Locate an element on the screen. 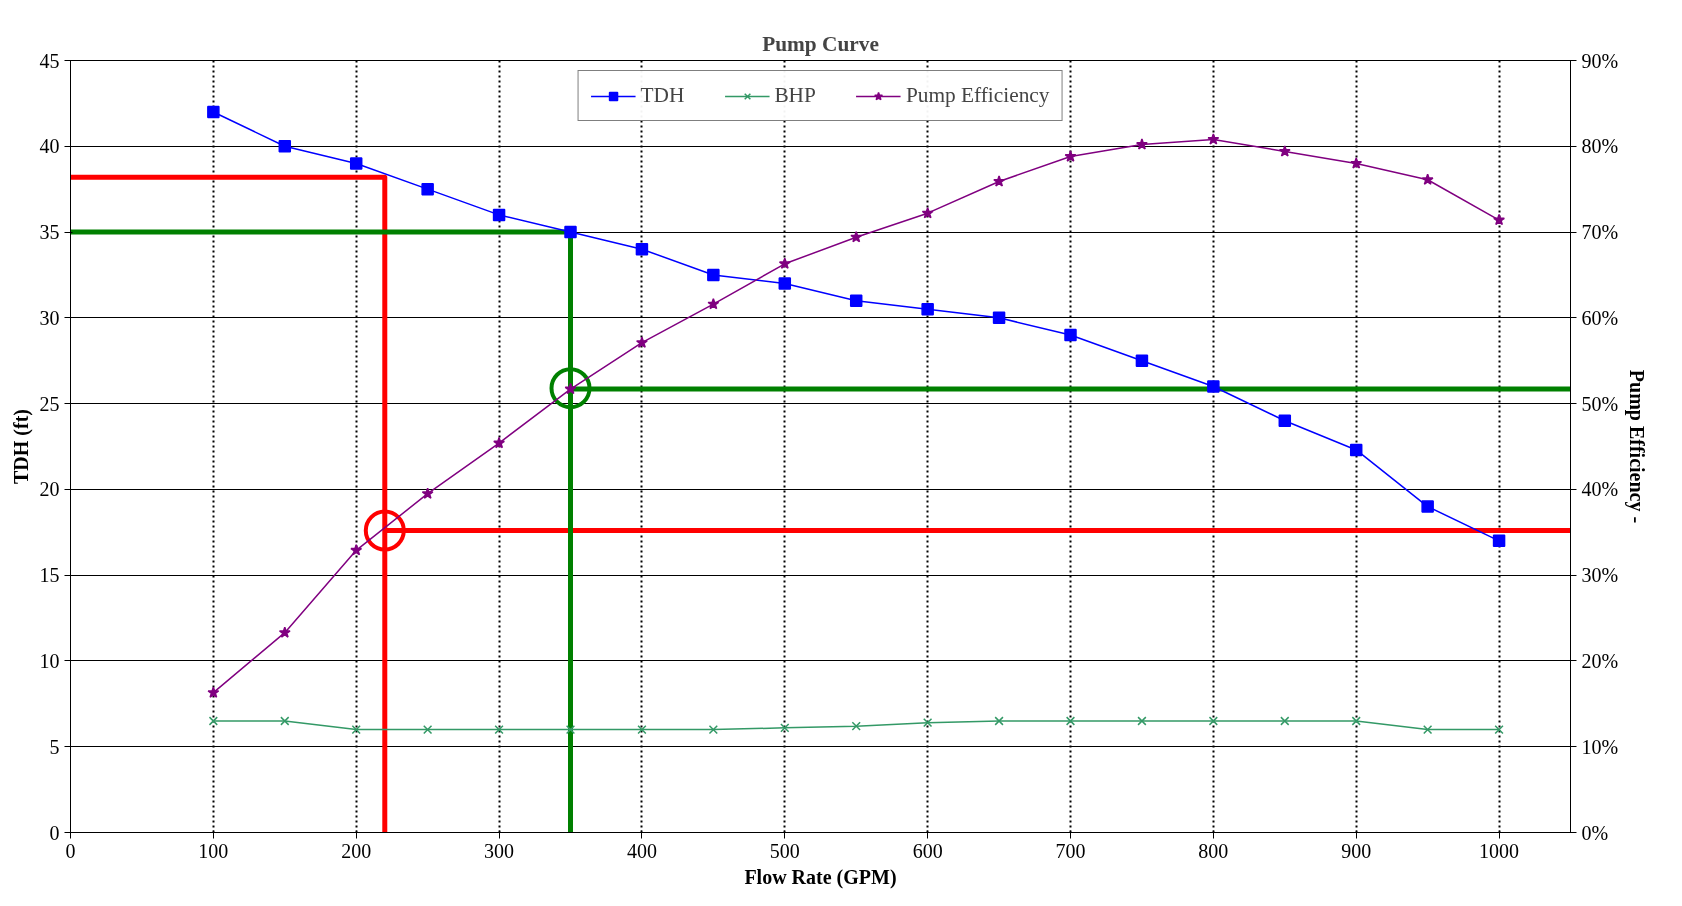 This screenshot has height=906, width=1682. x-tick-label: 900 is located at coordinates (1356, 850).